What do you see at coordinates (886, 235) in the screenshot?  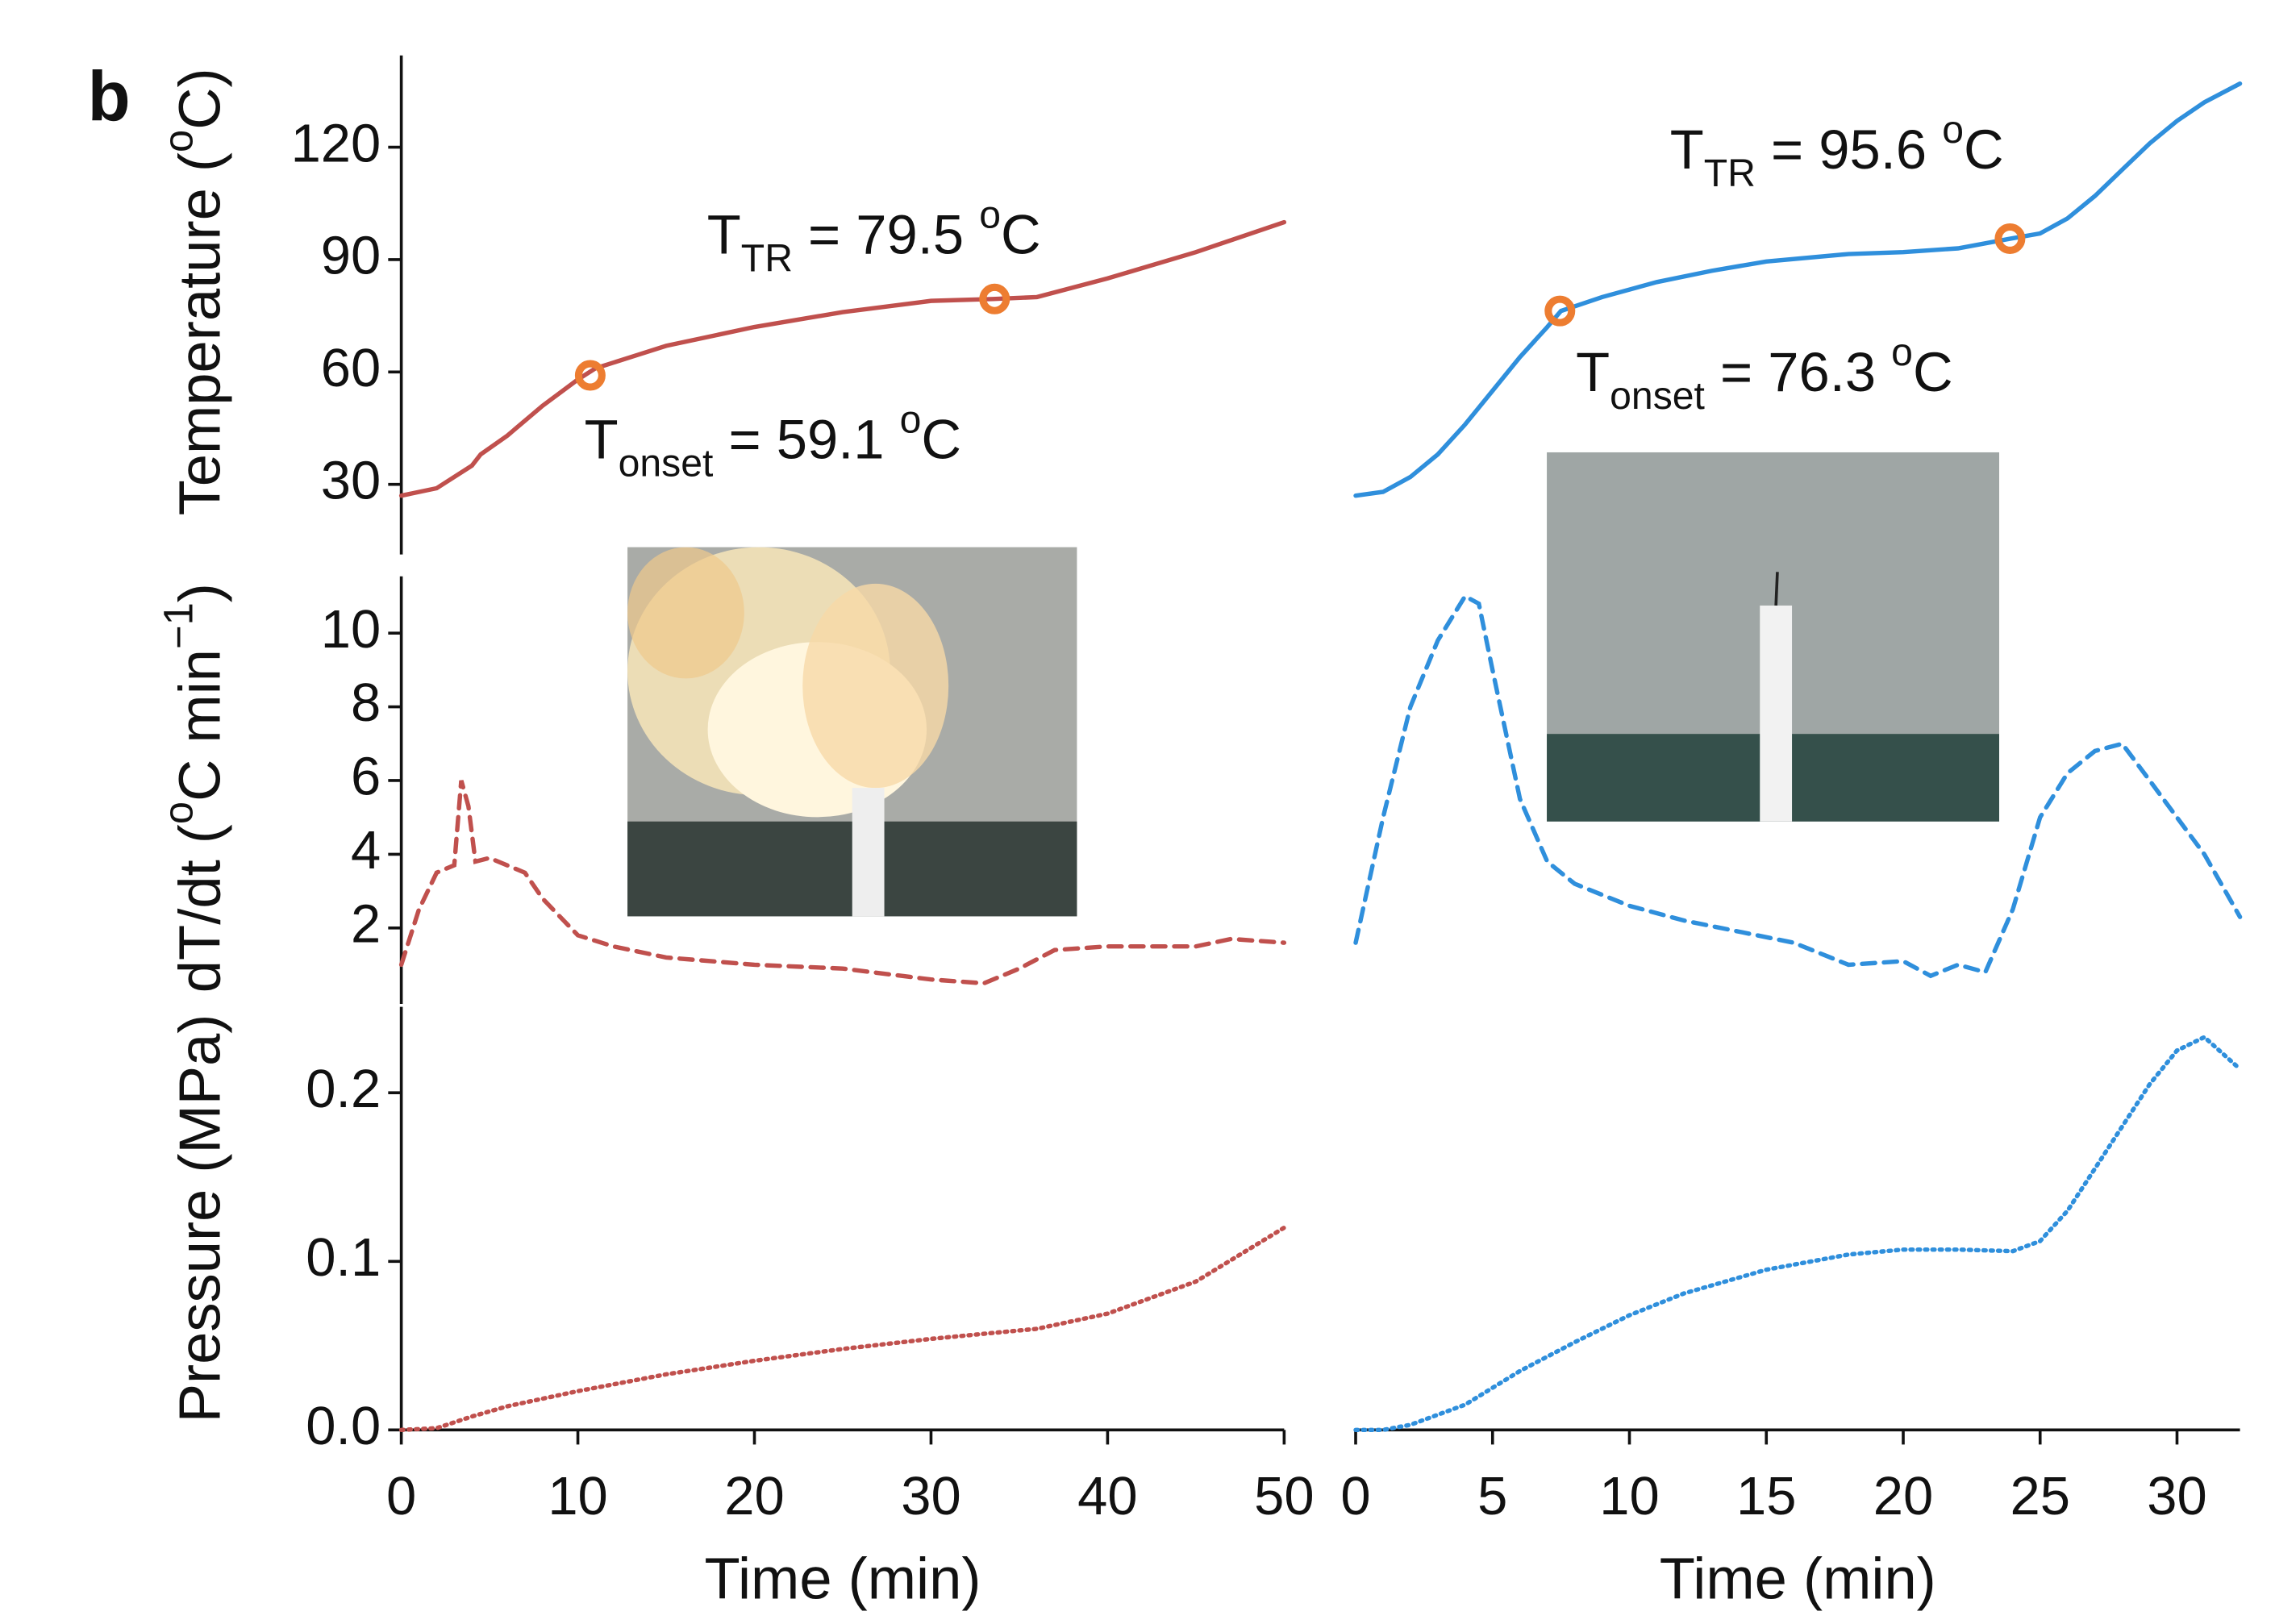 I see `annotation-part: = 79.5` at bounding box center [886, 235].